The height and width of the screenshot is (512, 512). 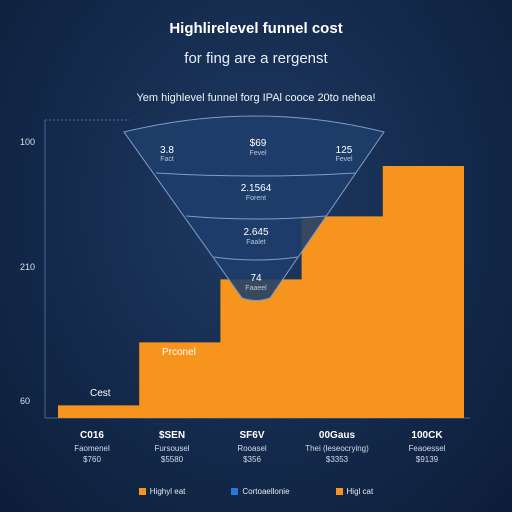 What do you see at coordinates (172, 435) in the screenshot?
I see `x-category-name: $SEN` at bounding box center [172, 435].